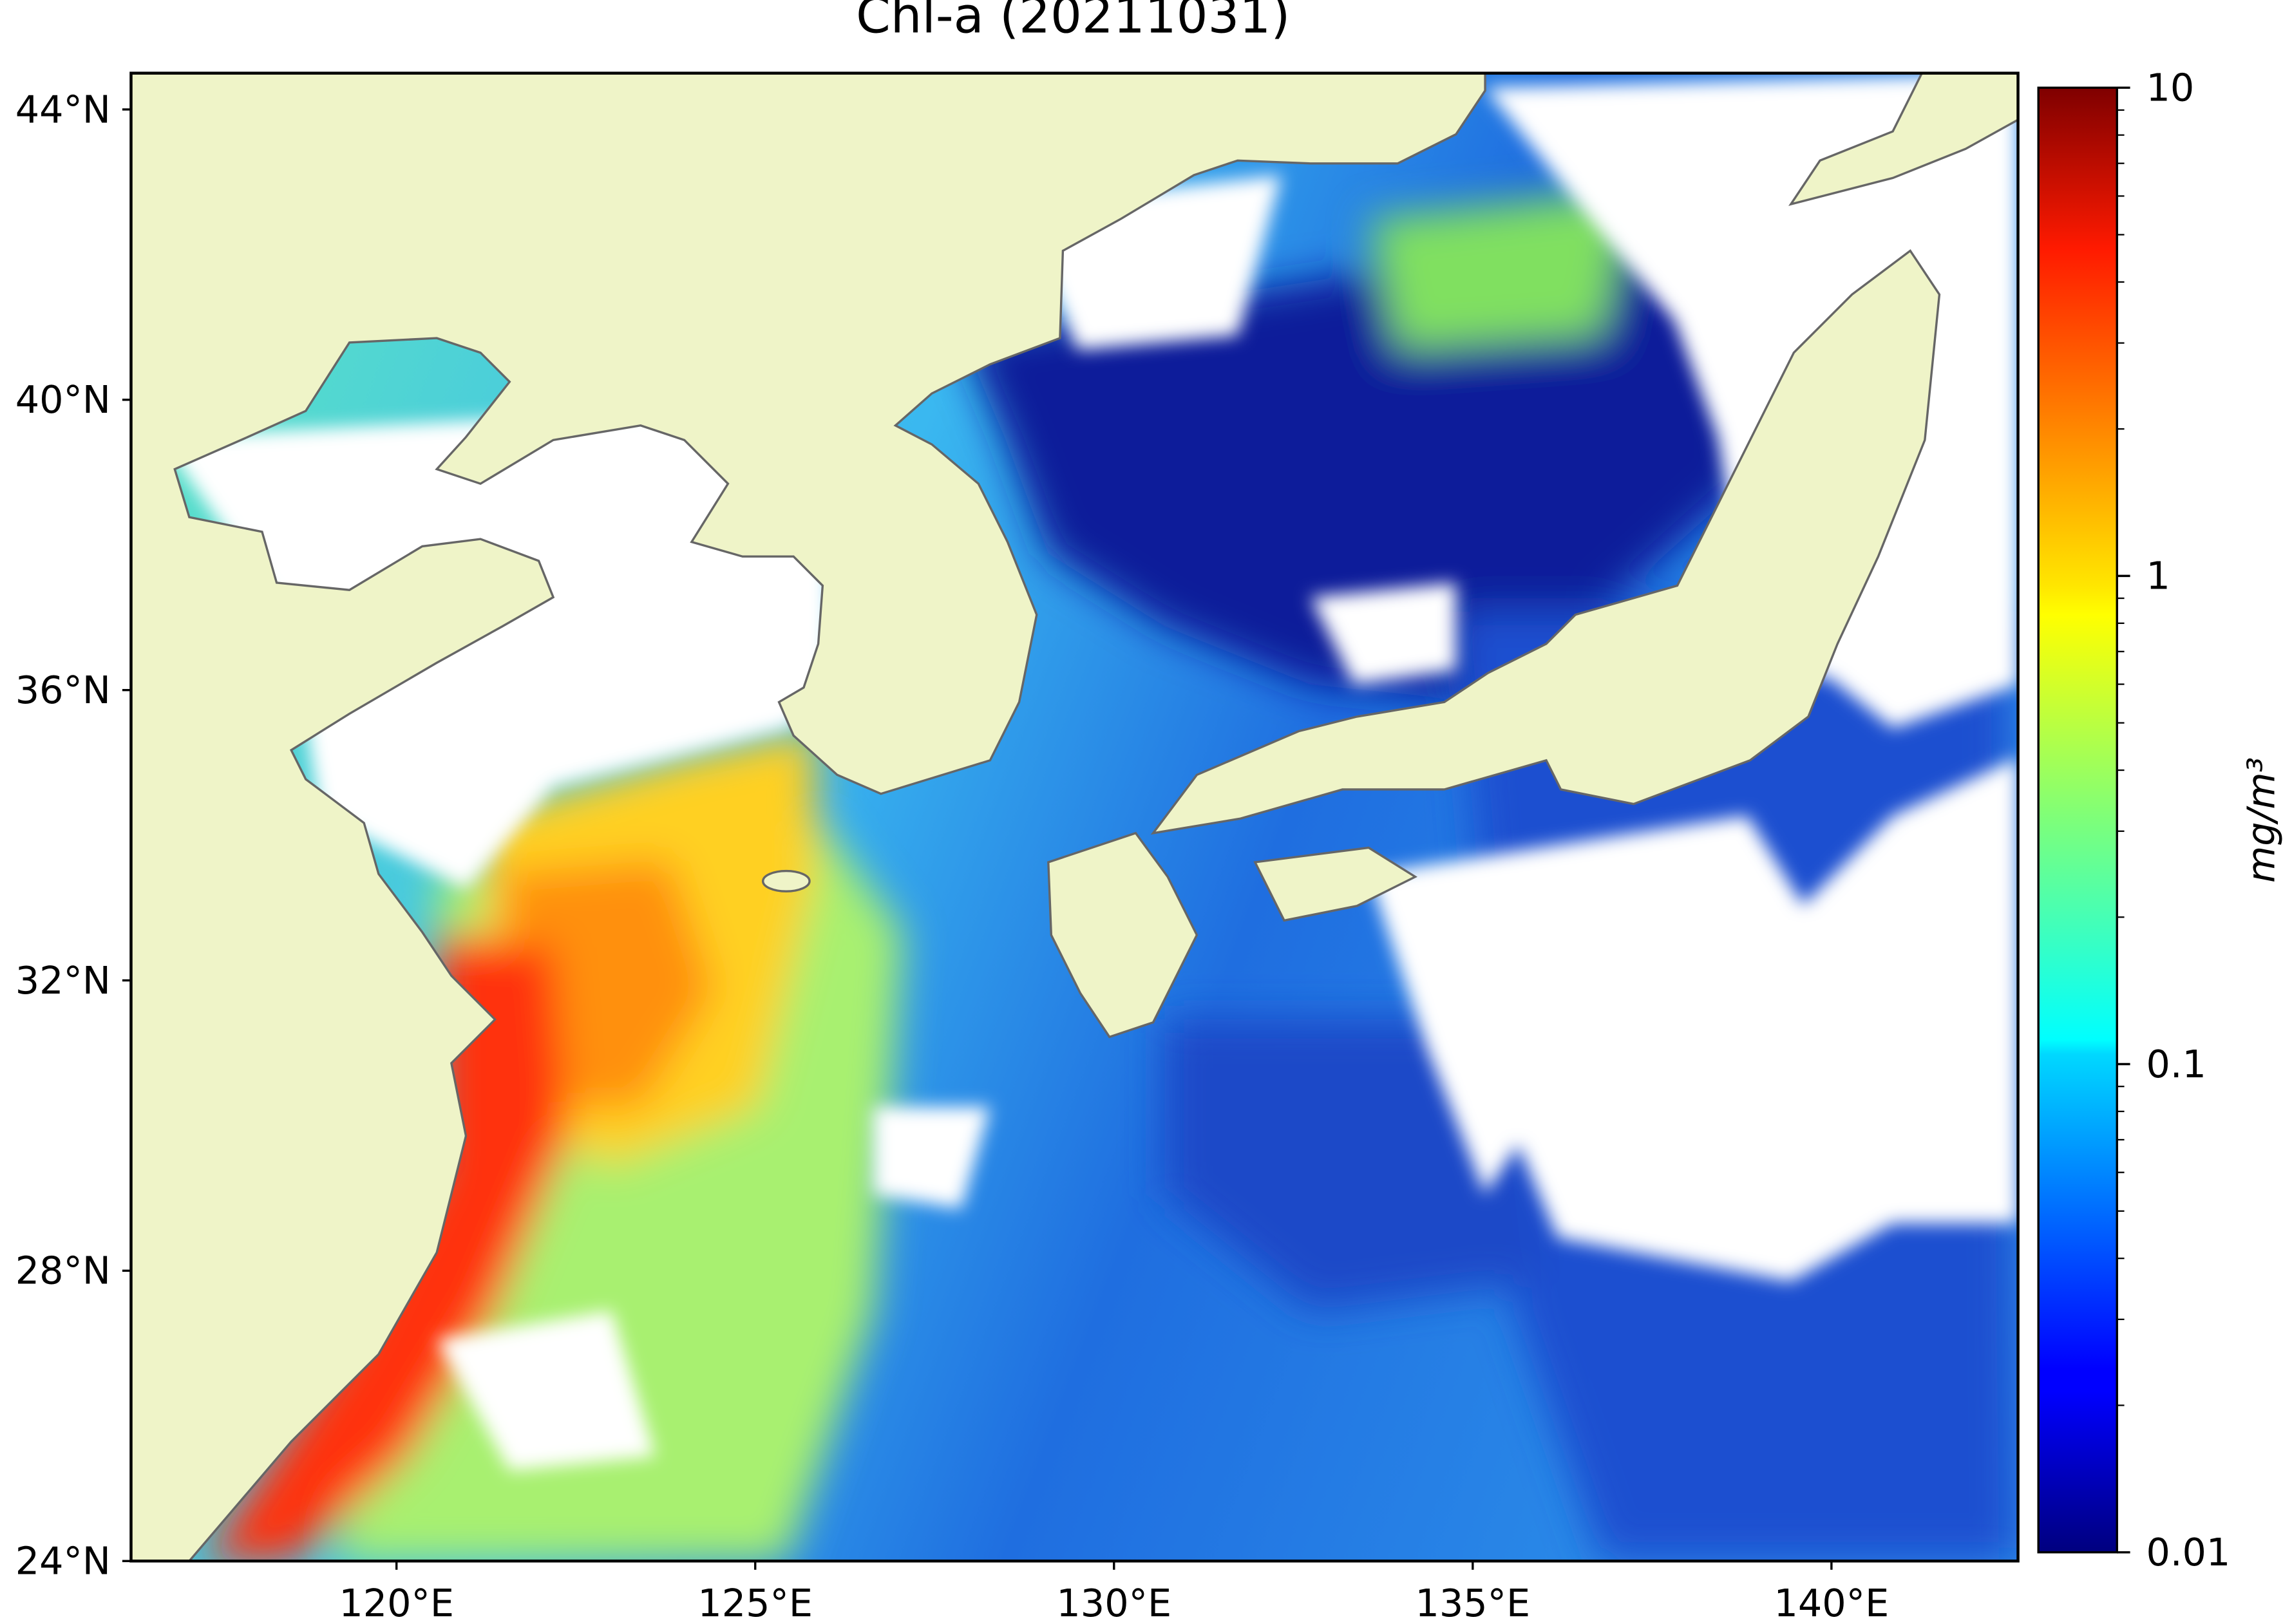 This screenshot has height=1624, width=2283. Describe the element at coordinates (2170, 88) in the screenshot. I see `colorbar-tick-label: 10` at that location.